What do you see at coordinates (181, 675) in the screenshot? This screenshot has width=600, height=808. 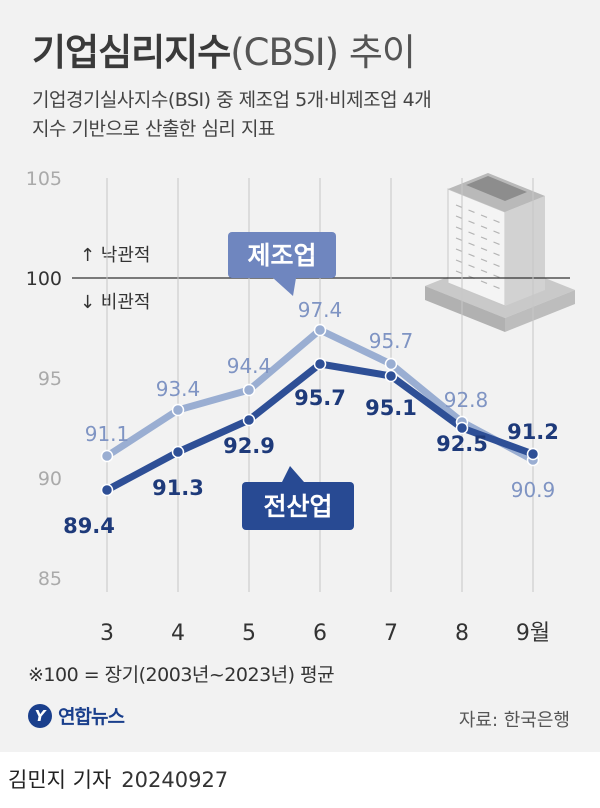 I see `footnote: ※100 = 장기(2003년~2023년) 평균` at bounding box center [181, 675].